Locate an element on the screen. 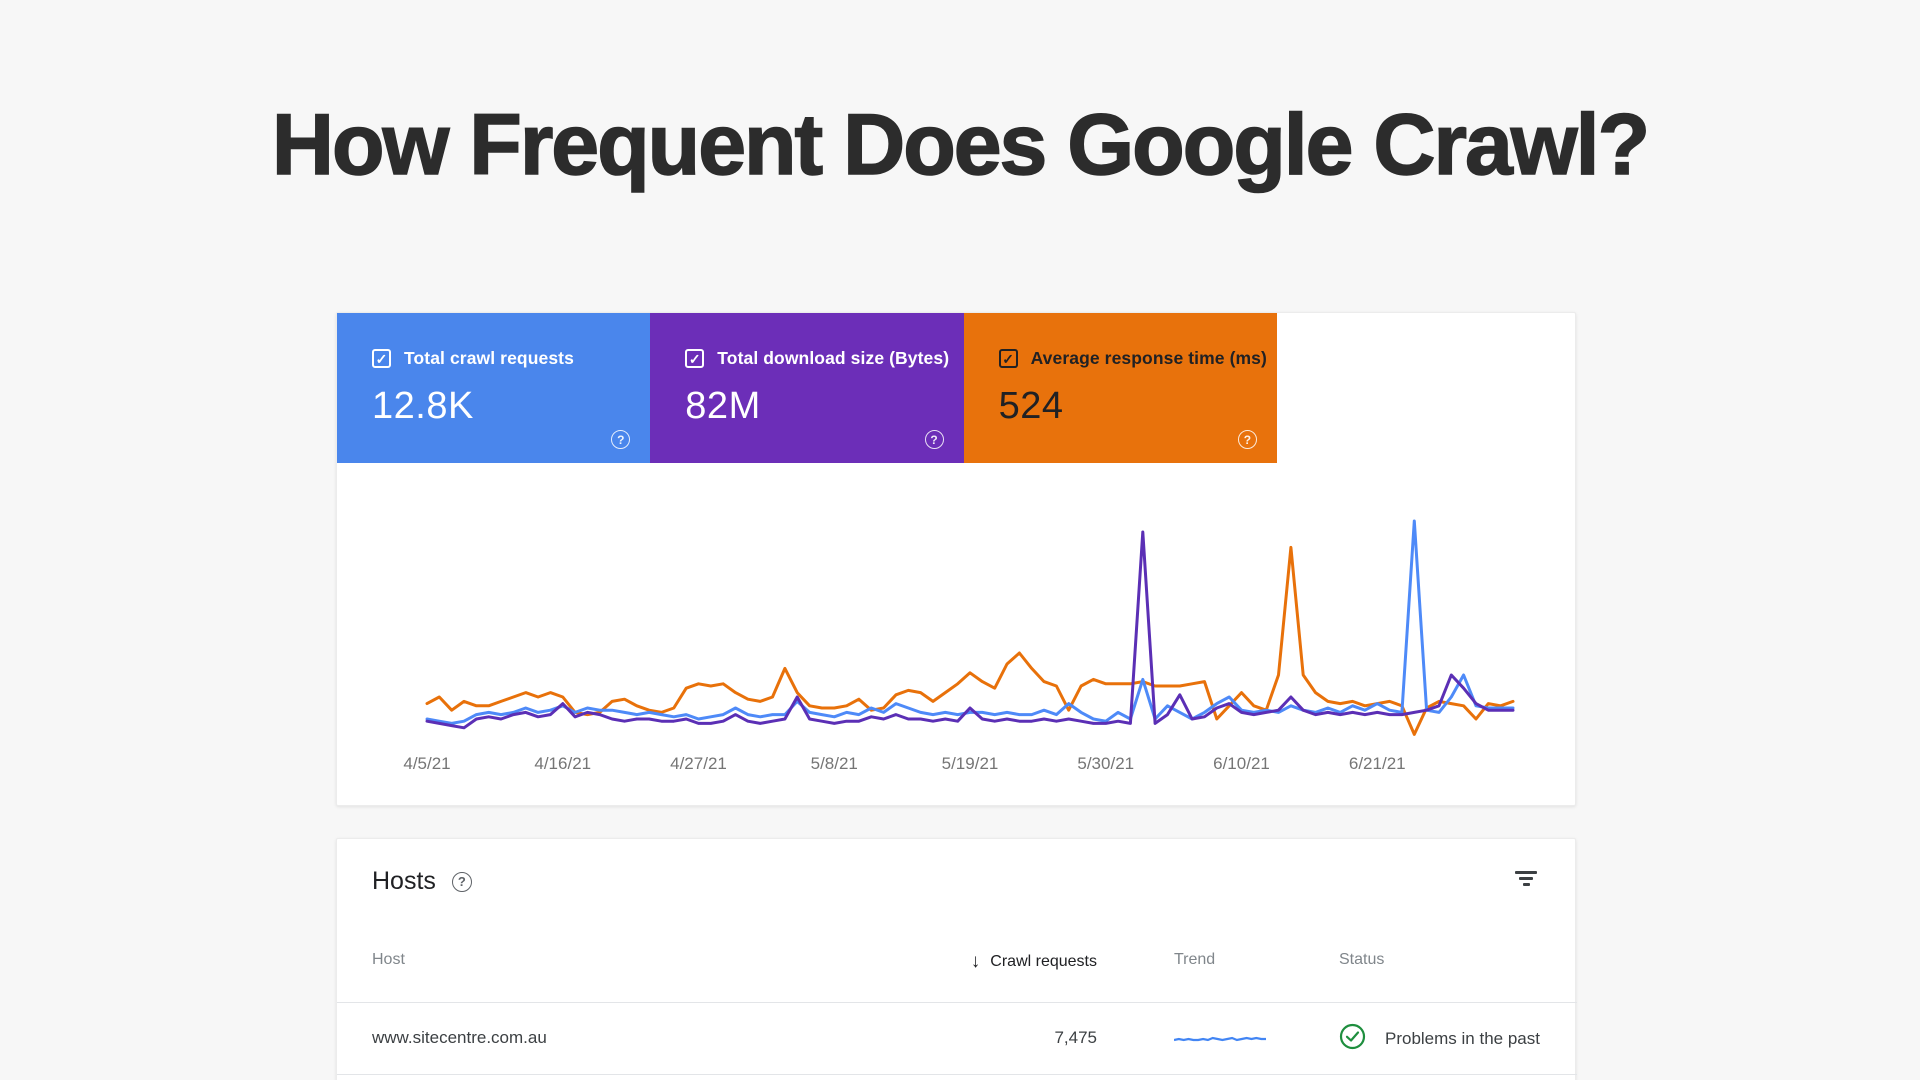 This screenshot has width=1920, height=1080. card-value: 524 is located at coordinates (1031, 406).